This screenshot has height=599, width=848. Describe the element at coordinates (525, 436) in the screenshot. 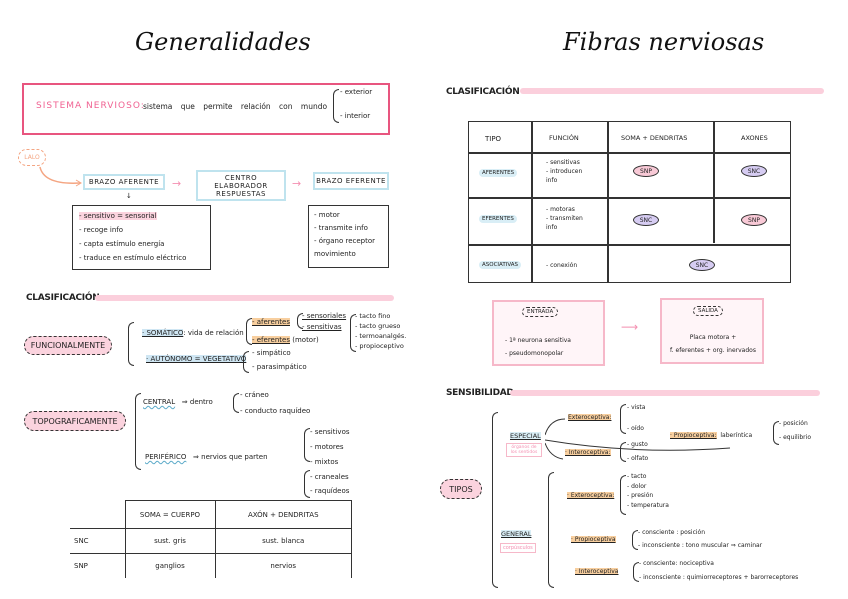

I see `especial-label: ESPECIAL` at that location.